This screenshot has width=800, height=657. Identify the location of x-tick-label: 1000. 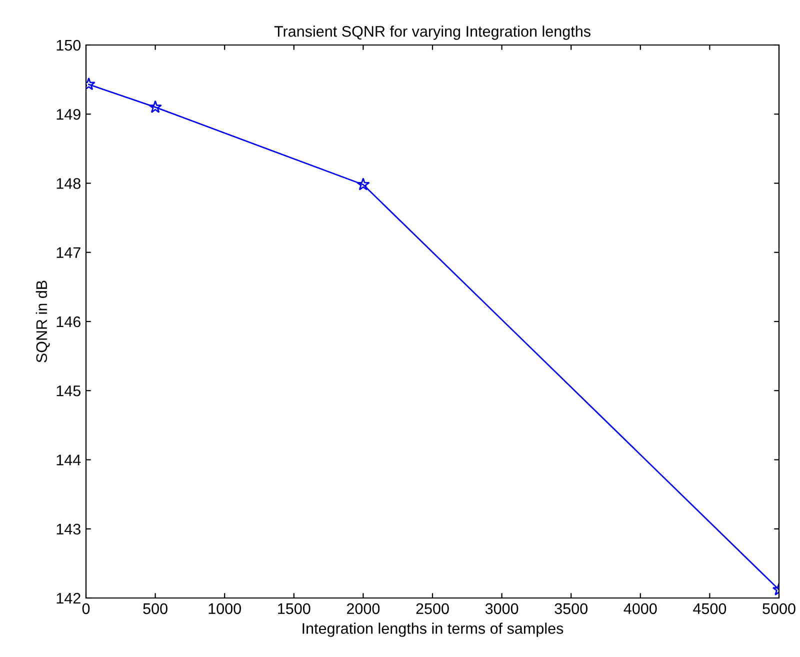
(224, 608).